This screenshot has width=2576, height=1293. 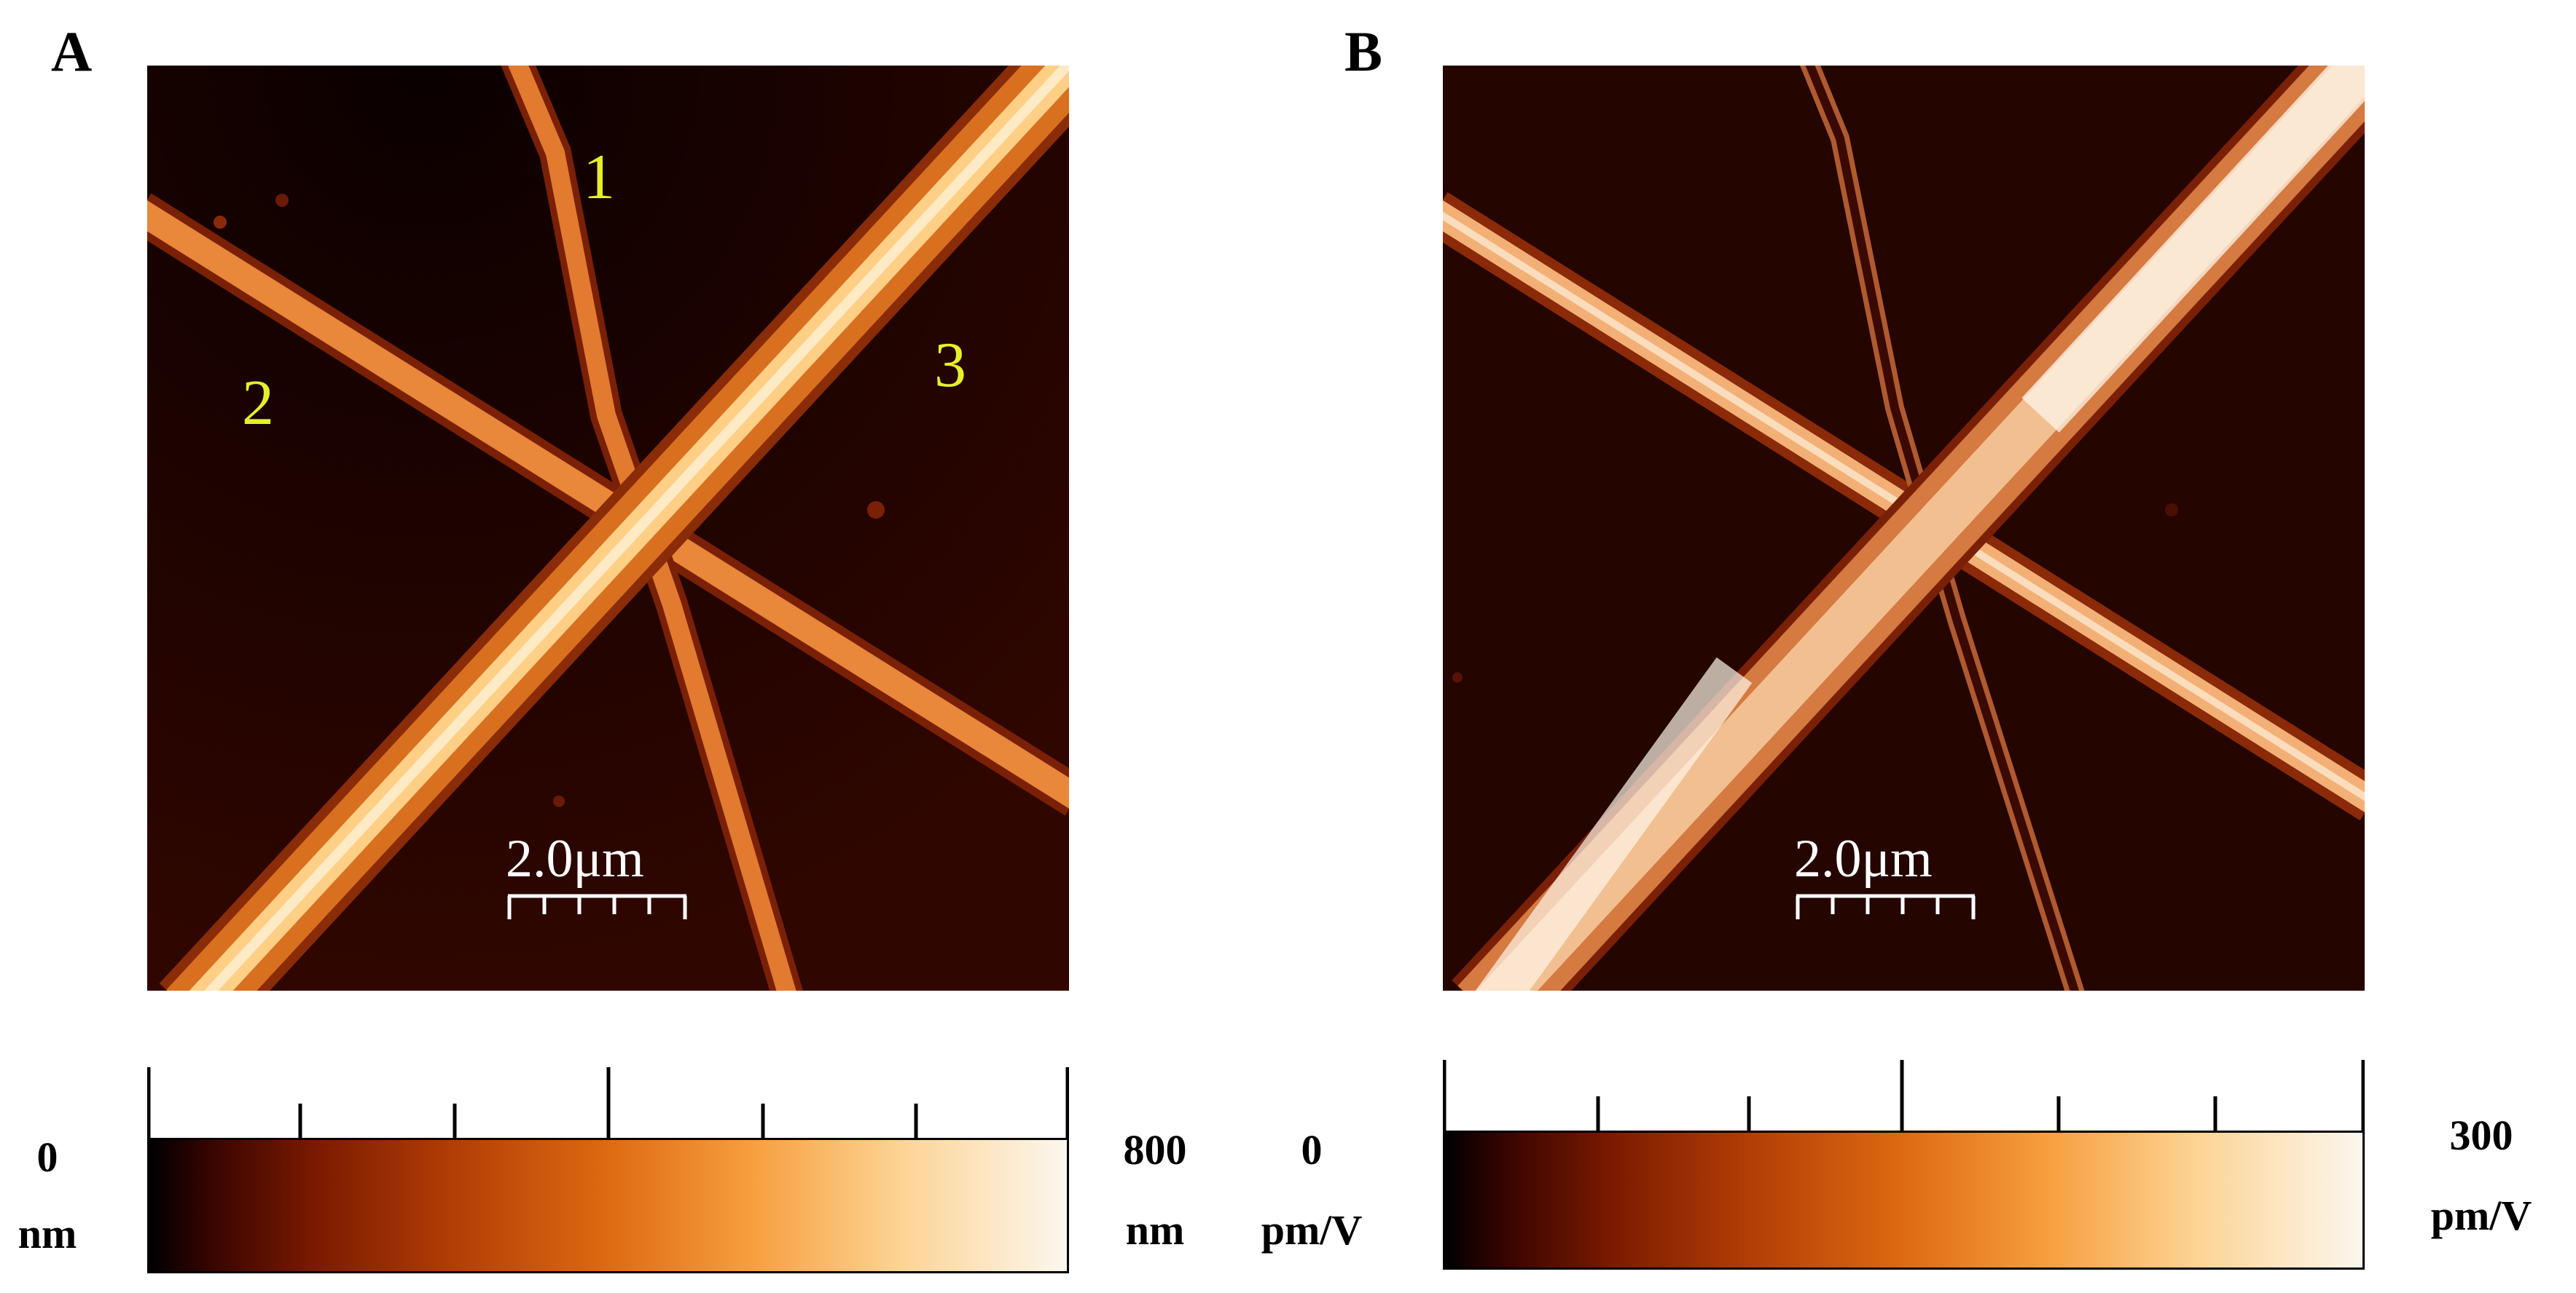 What do you see at coordinates (608, 1103) in the screenshot?
I see `panel-a-colorbar-ticks` at bounding box center [608, 1103].